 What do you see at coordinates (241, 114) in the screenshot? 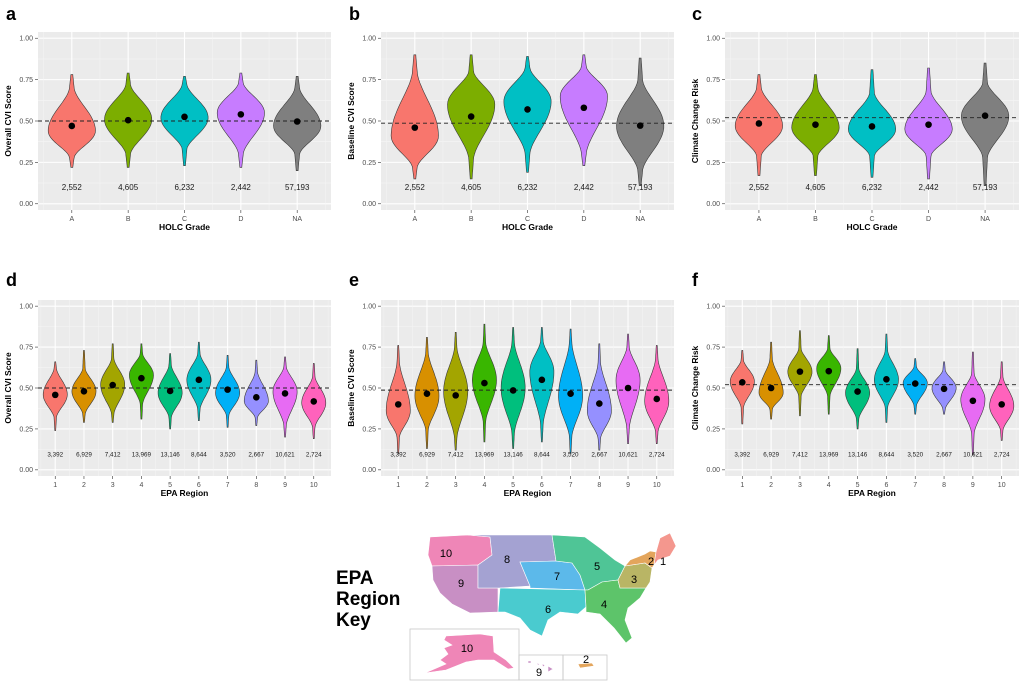
I see `mean-point-D` at bounding box center [241, 114].